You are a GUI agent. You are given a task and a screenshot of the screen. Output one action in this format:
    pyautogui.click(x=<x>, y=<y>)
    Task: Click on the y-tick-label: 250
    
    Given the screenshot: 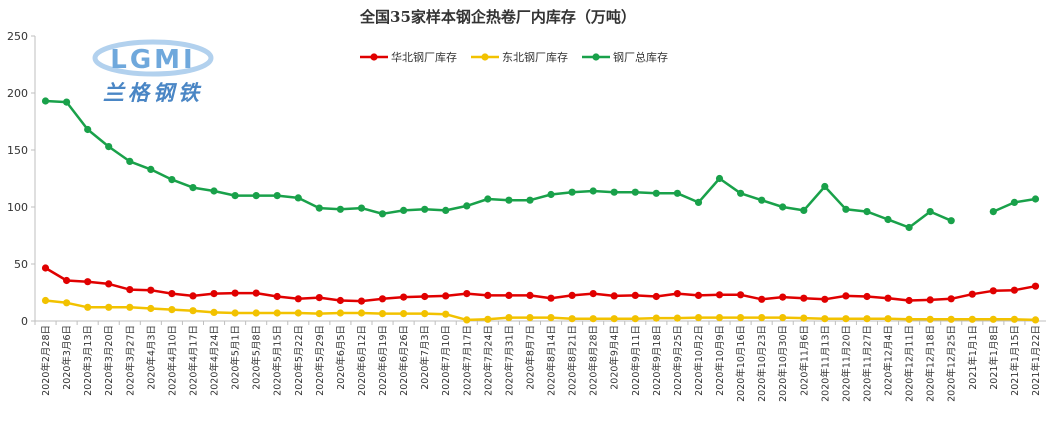 What is the action you would take?
    pyautogui.click(x=17, y=36)
    